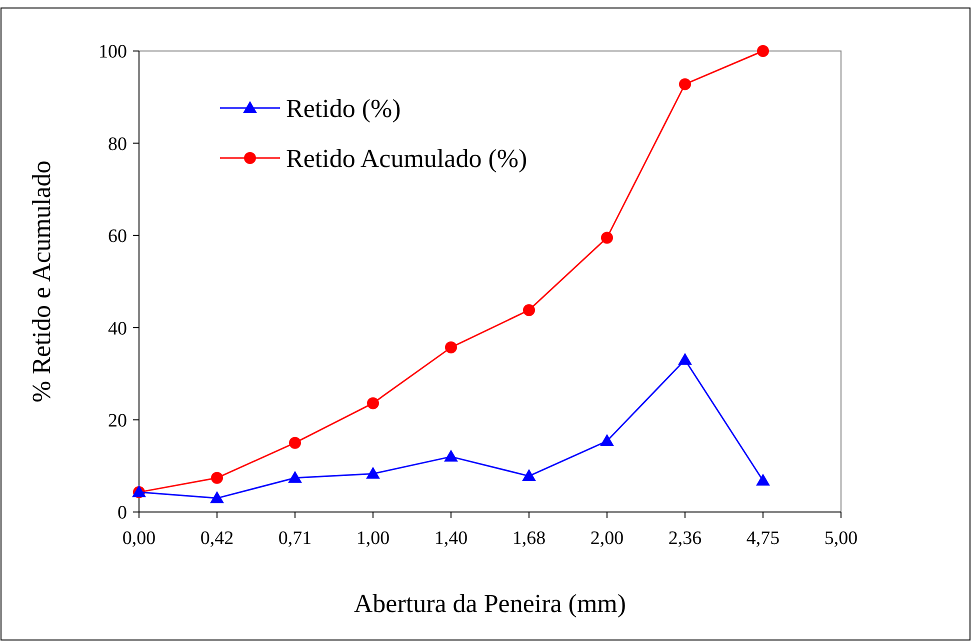  What do you see at coordinates (607, 538) in the screenshot?
I see `x-tick-label: 2,00` at bounding box center [607, 538].